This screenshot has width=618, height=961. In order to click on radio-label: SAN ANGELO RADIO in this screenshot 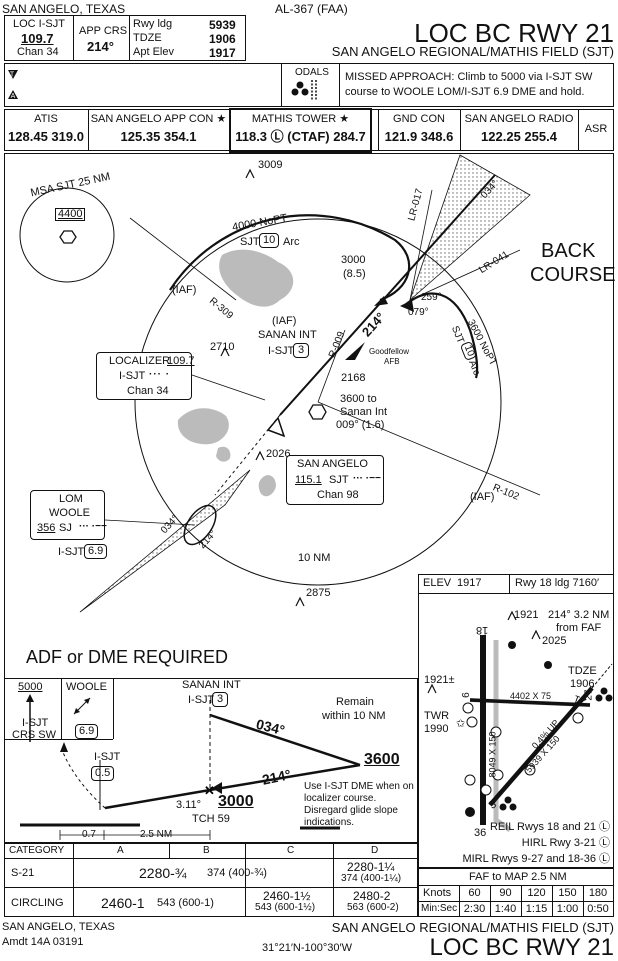, I will do `click(519, 119)`.